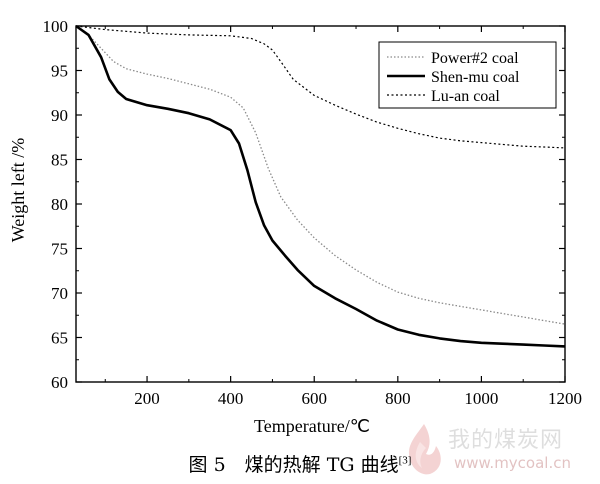 This screenshot has height=484, width=600. Describe the element at coordinates (59, 71) in the screenshot. I see `y-tick-label: 95` at that location.